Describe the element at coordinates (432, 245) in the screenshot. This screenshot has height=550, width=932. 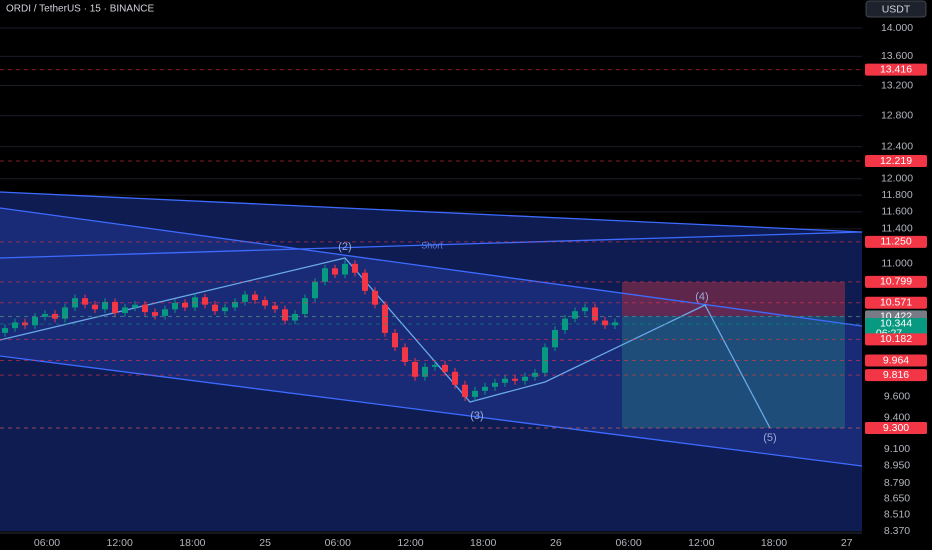
I see `short-label: Short` at that location.